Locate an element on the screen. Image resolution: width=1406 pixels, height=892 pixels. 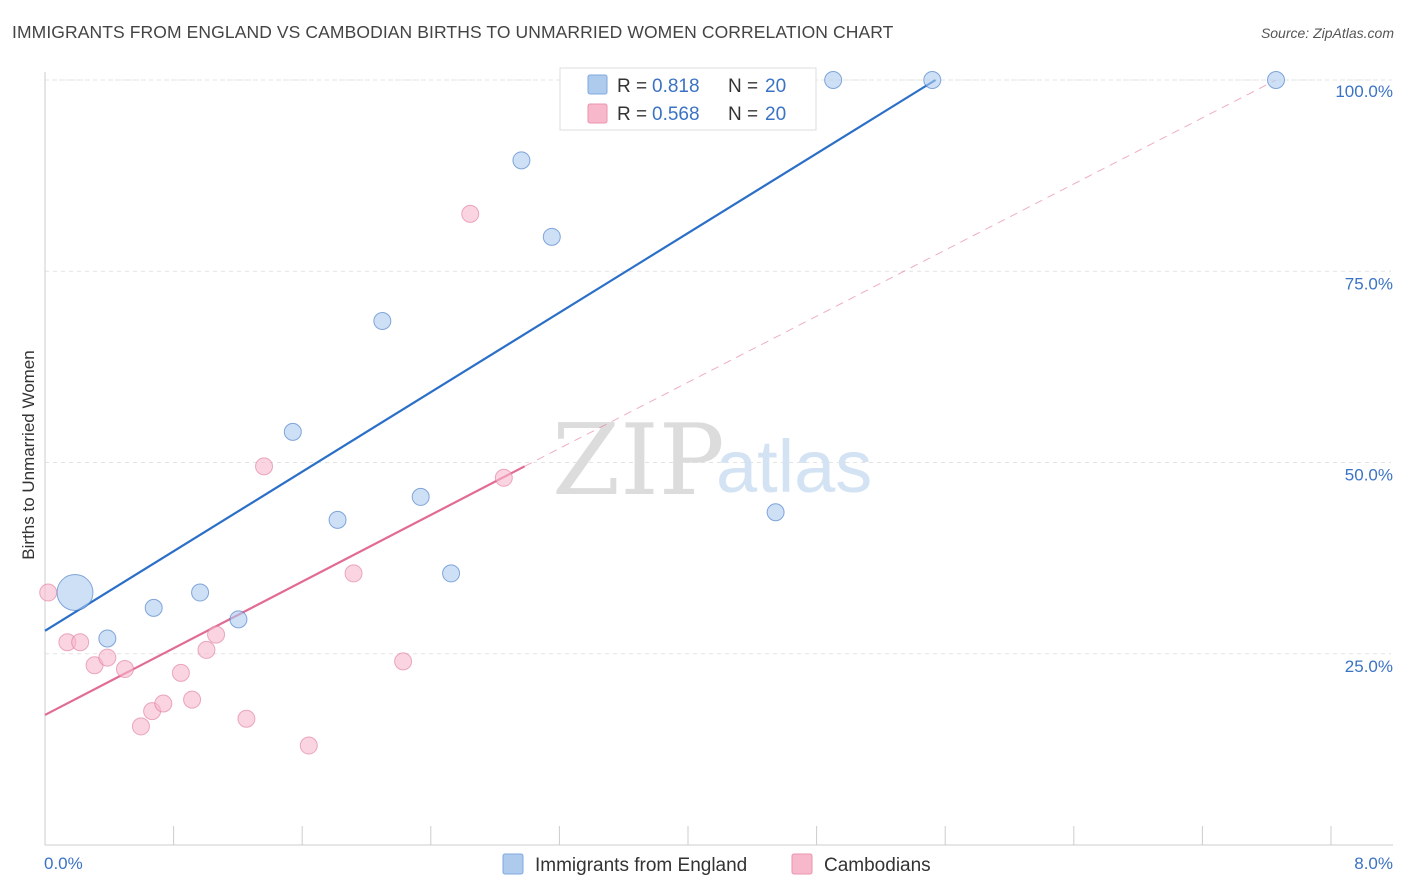
legend-n-value-cambodians: 20 is located at coordinates (775, 114).